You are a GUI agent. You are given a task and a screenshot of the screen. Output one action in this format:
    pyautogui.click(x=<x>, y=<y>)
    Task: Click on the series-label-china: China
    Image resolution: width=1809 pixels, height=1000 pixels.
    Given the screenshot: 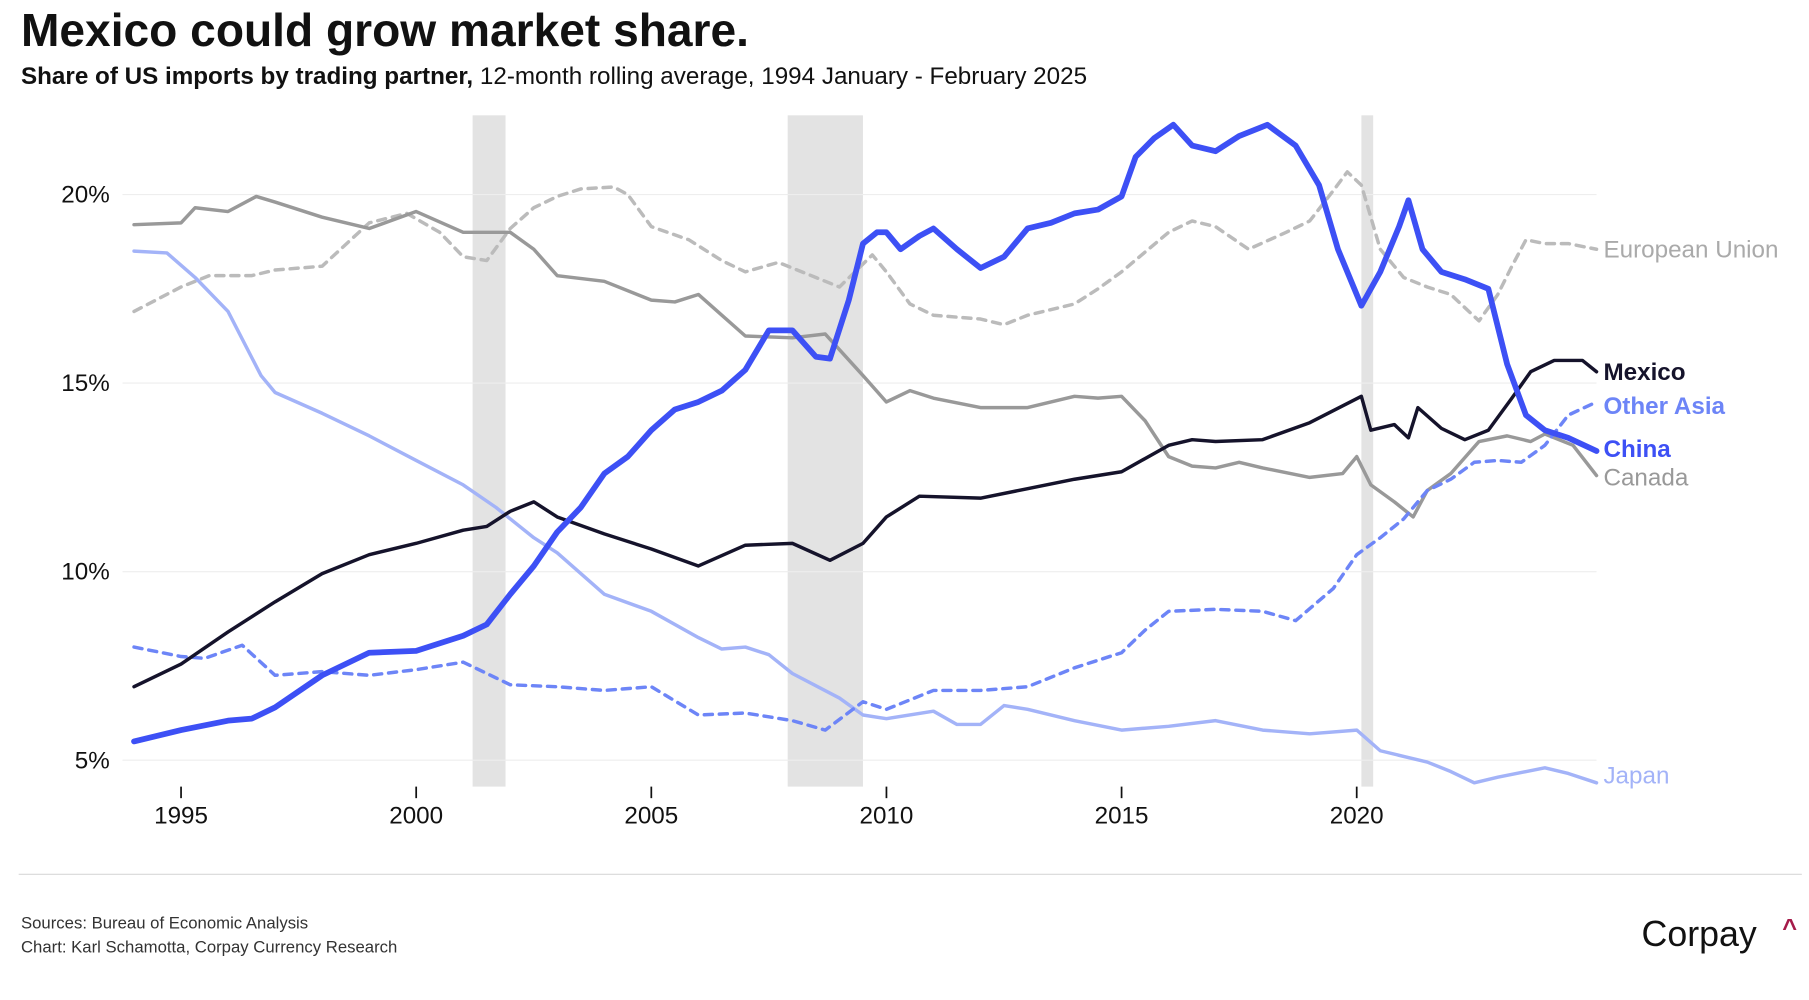 What is the action you would take?
    pyautogui.click(x=1637, y=449)
    